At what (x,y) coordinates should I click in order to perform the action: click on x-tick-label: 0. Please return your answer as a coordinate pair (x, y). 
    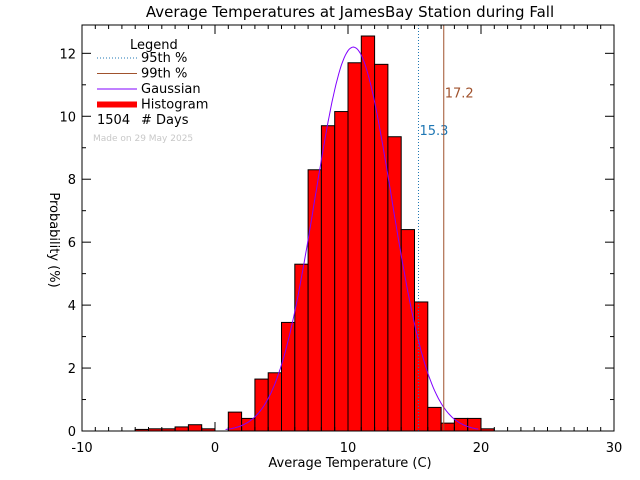
    Looking at the image, I should click on (215, 448).